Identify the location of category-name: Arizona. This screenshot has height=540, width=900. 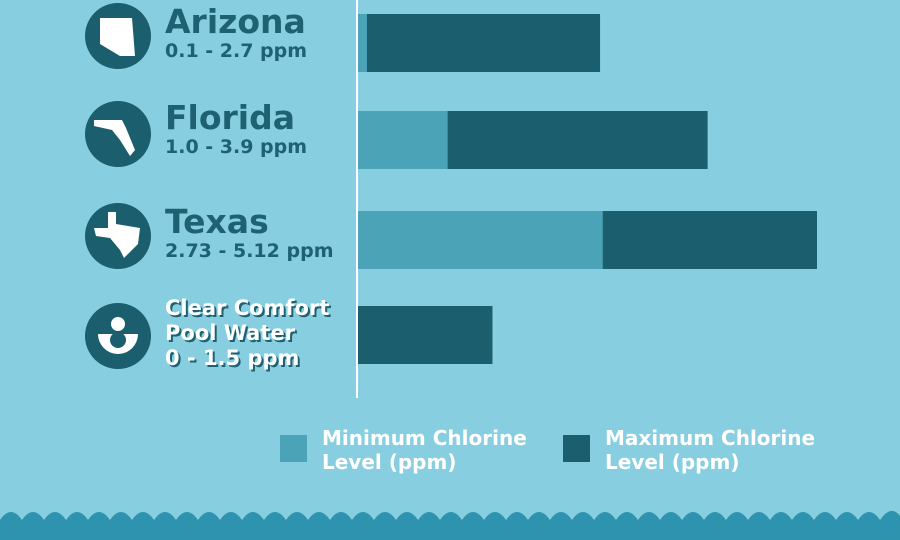
(235, 21).